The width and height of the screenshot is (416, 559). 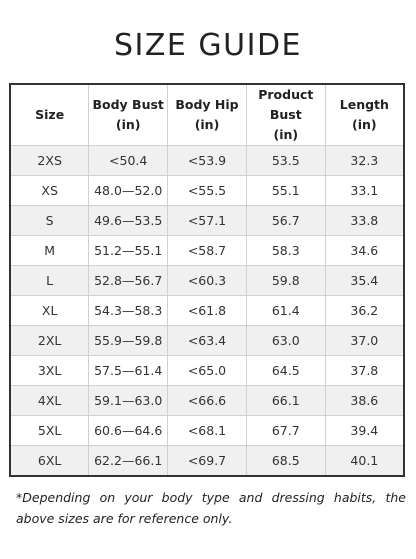 I want to click on cell-body-hip: <66.6, so click(x=207, y=400).